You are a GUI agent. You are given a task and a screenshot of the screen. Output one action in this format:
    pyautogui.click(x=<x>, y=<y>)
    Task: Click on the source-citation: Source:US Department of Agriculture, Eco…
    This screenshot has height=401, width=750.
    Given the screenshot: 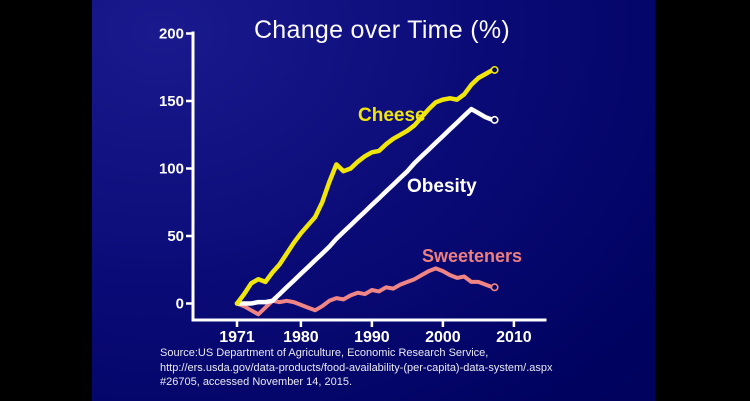 What is the action you would take?
    pyautogui.click(x=356, y=368)
    